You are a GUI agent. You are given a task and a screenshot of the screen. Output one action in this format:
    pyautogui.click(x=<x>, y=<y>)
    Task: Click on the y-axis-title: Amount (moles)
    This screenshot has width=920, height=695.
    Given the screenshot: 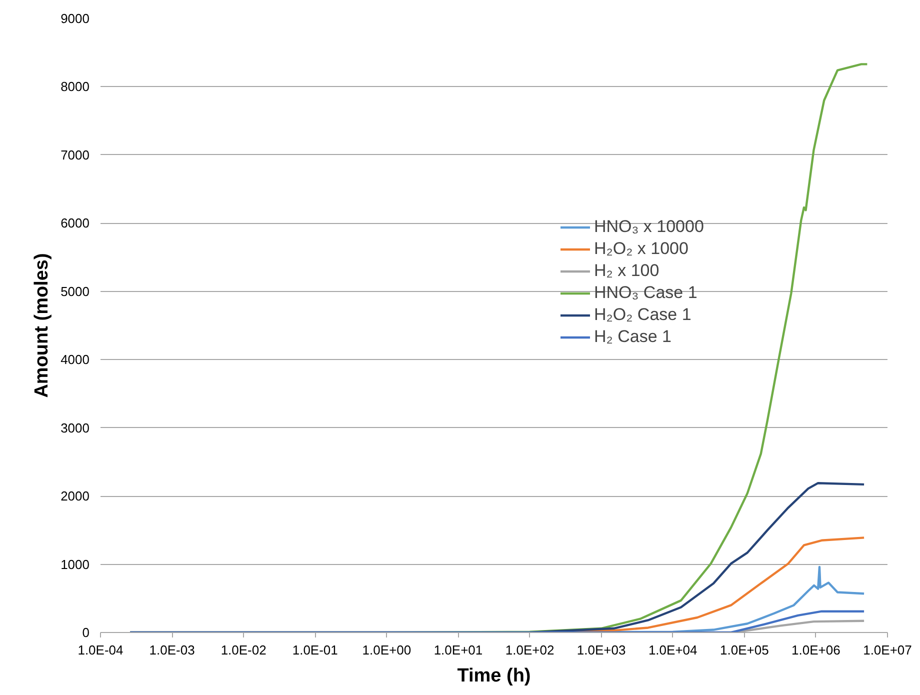 What is the action you would take?
    pyautogui.click(x=42, y=325)
    